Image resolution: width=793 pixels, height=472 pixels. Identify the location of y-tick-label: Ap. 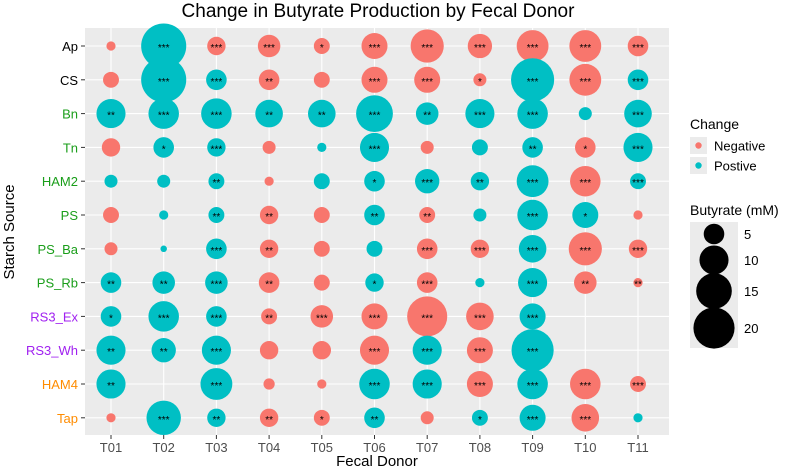
(70, 46).